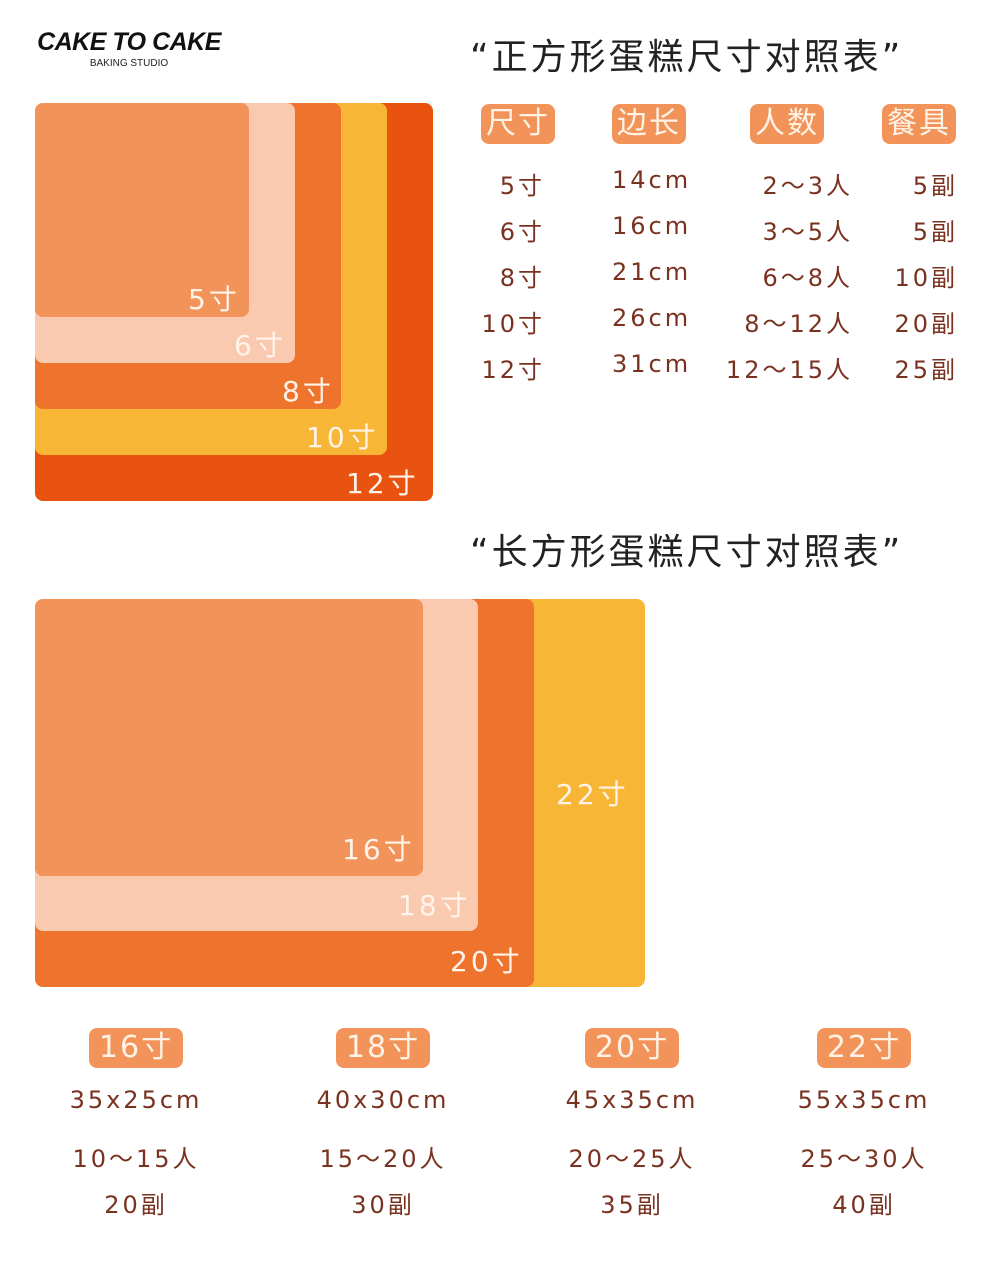  Describe the element at coordinates (652, 364) in the screenshot. I see `table-cell-side-length: 31cm` at that location.